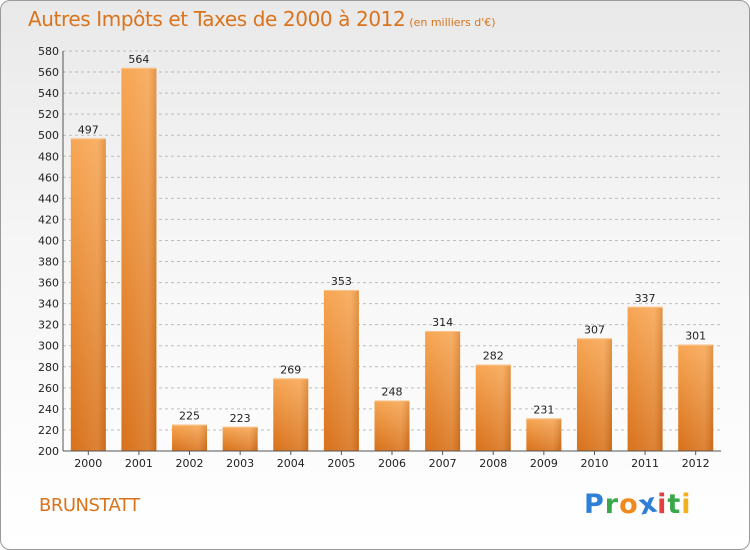 This screenshot has height=550, width=750. I want to click on y-tick-label: 220, so click(48, 430).